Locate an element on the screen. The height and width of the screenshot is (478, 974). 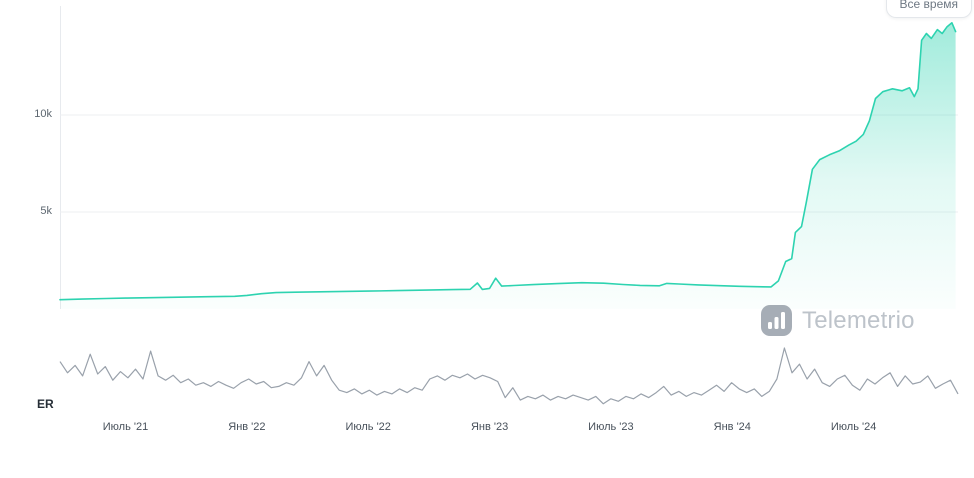
telemetrio-logo-icon is located at coordinates (776, 320).